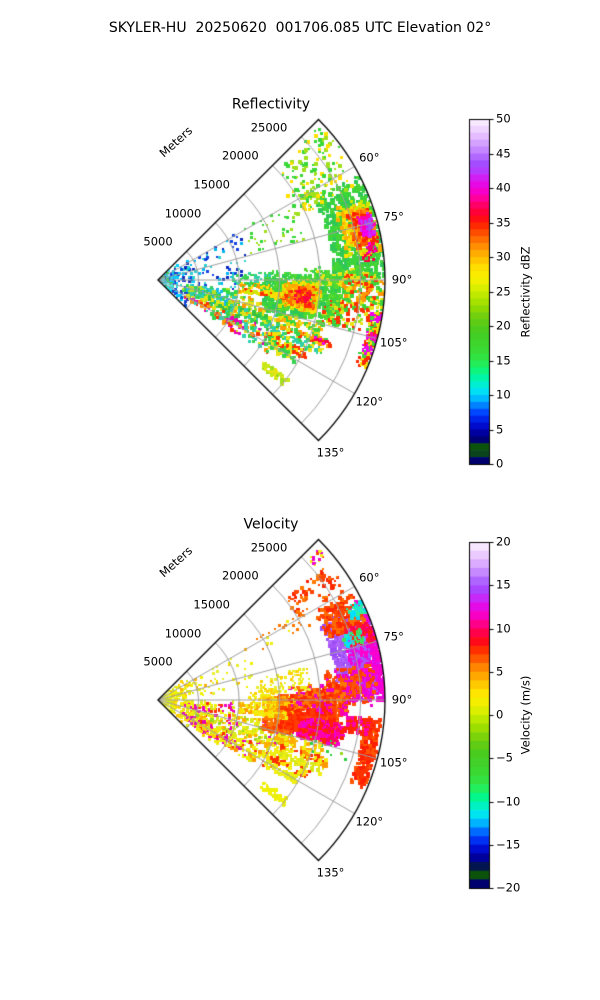 This screenshot has height=1000, width=600. I want to click on colorbar-tick-label: −10, so click(508, 801).